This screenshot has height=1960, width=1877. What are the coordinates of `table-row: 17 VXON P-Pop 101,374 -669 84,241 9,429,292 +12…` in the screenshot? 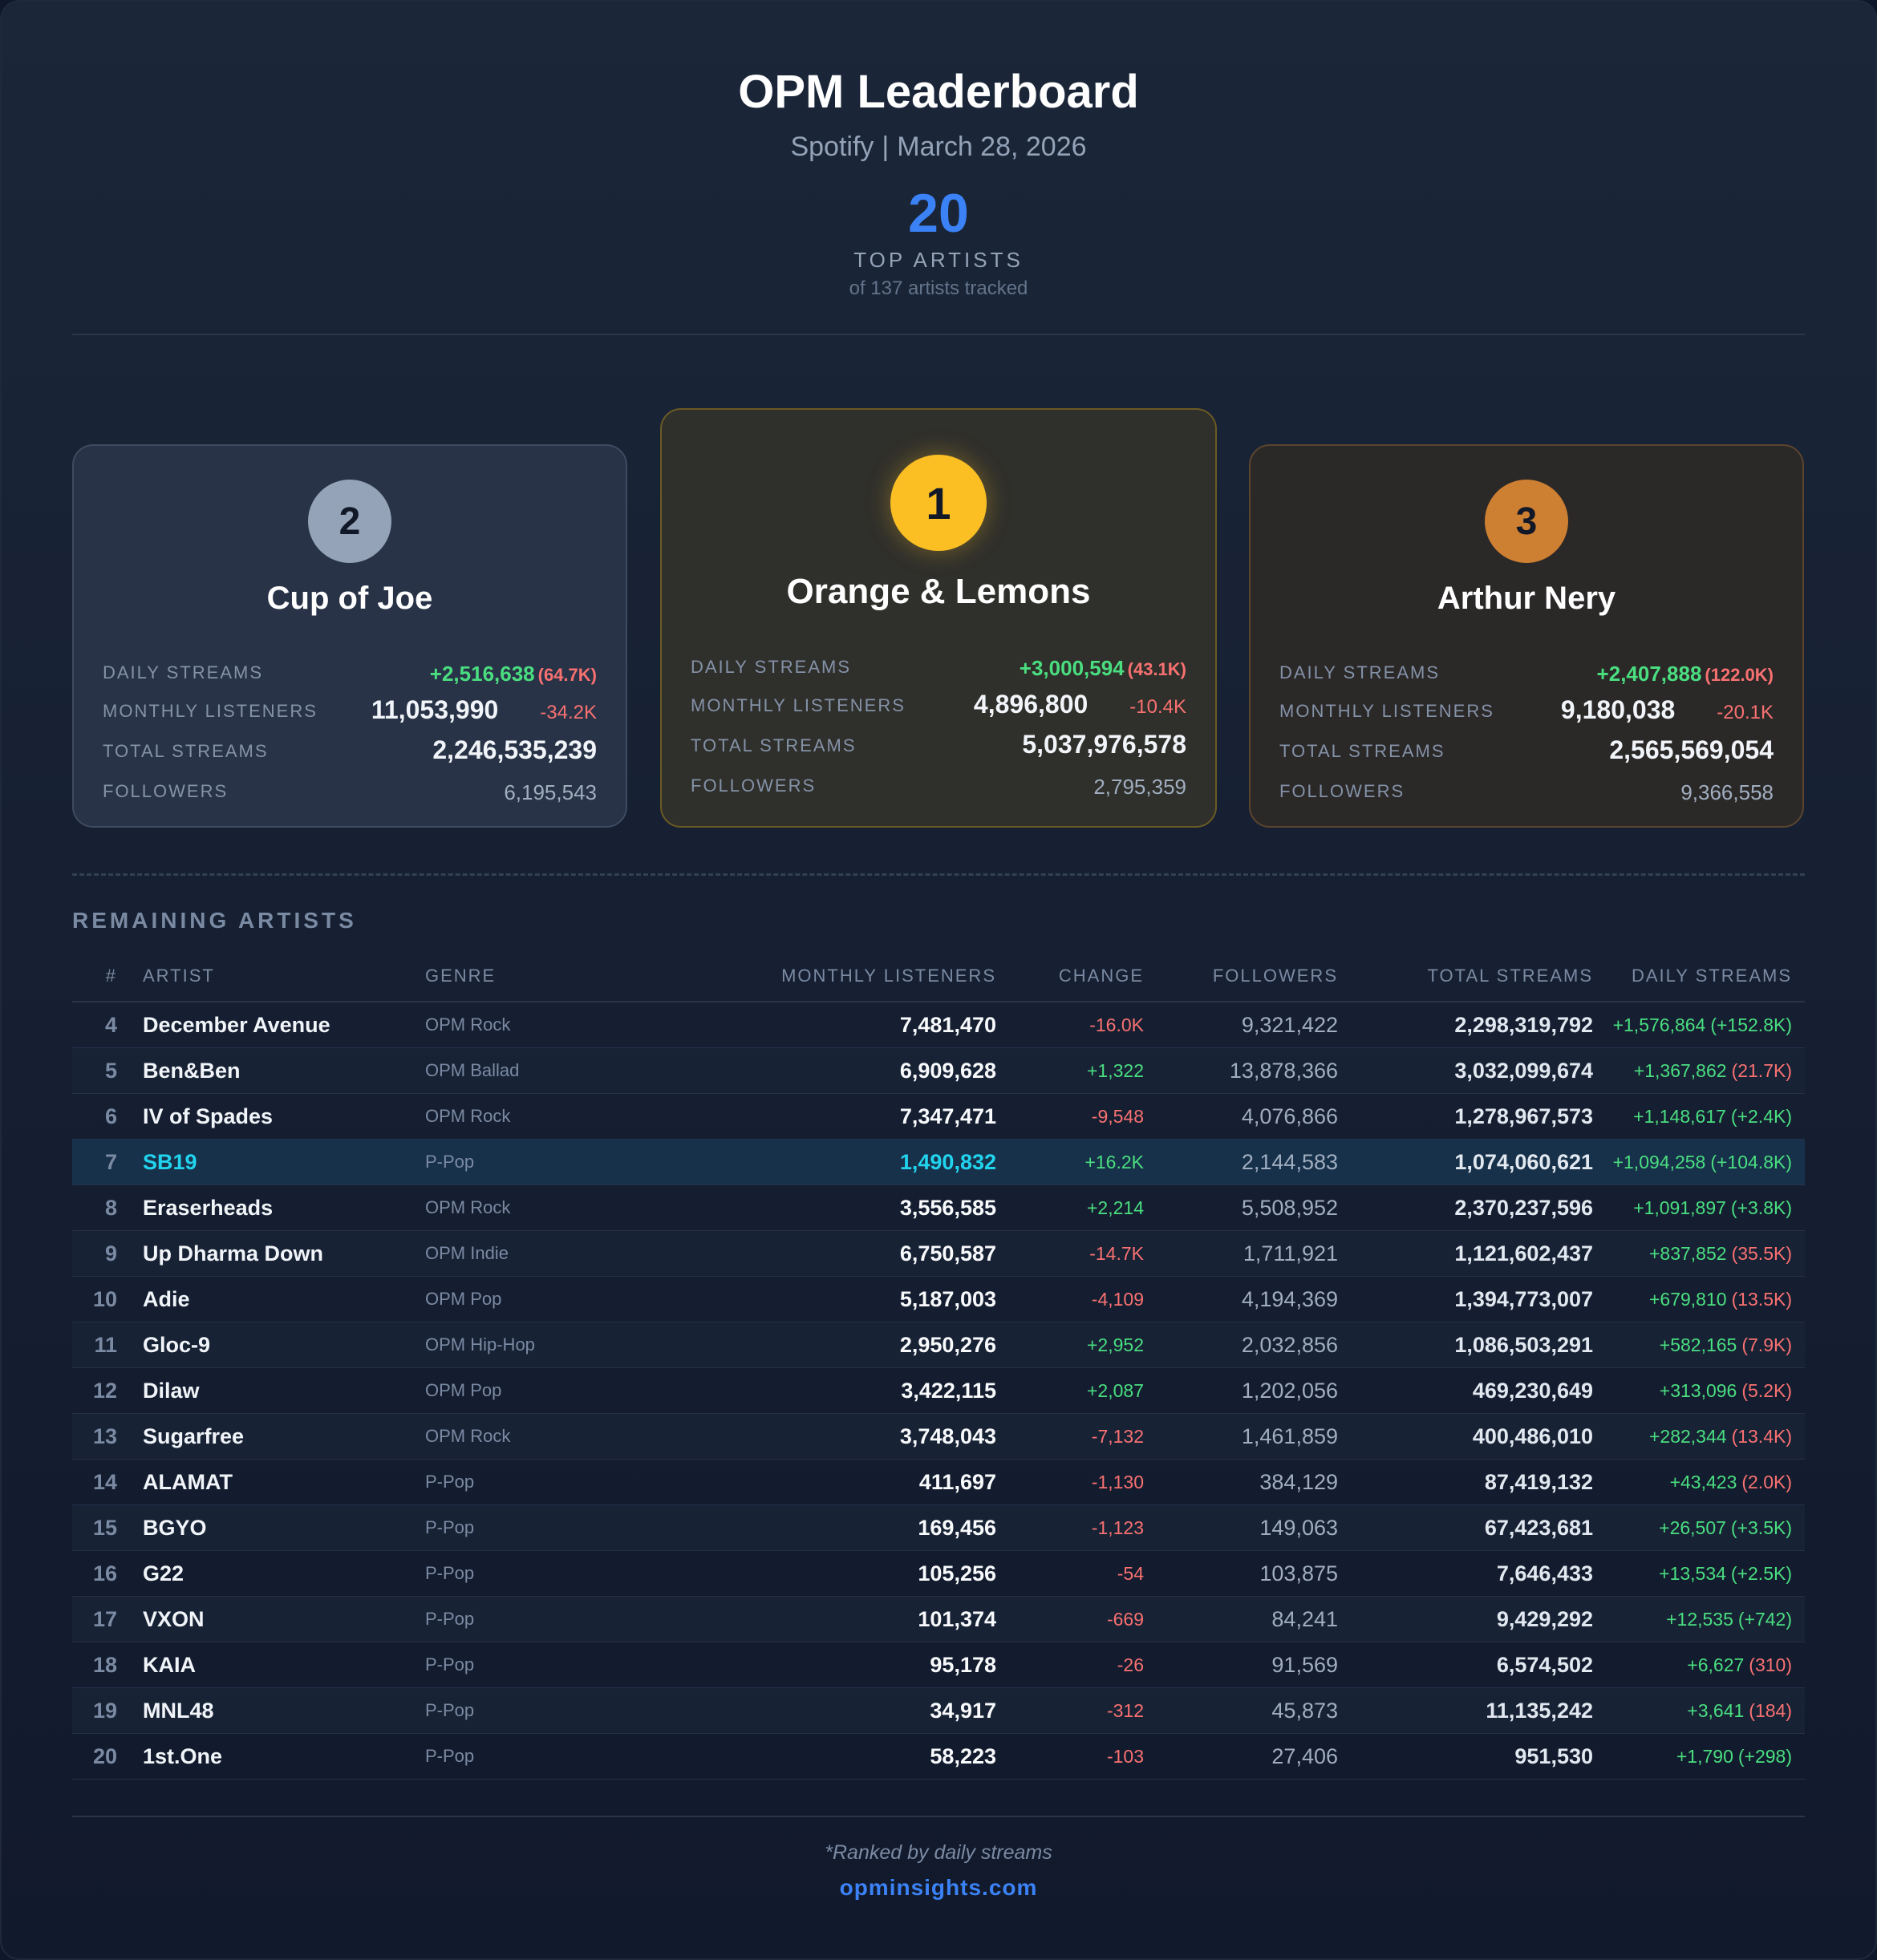 It's located at (938, 1619).